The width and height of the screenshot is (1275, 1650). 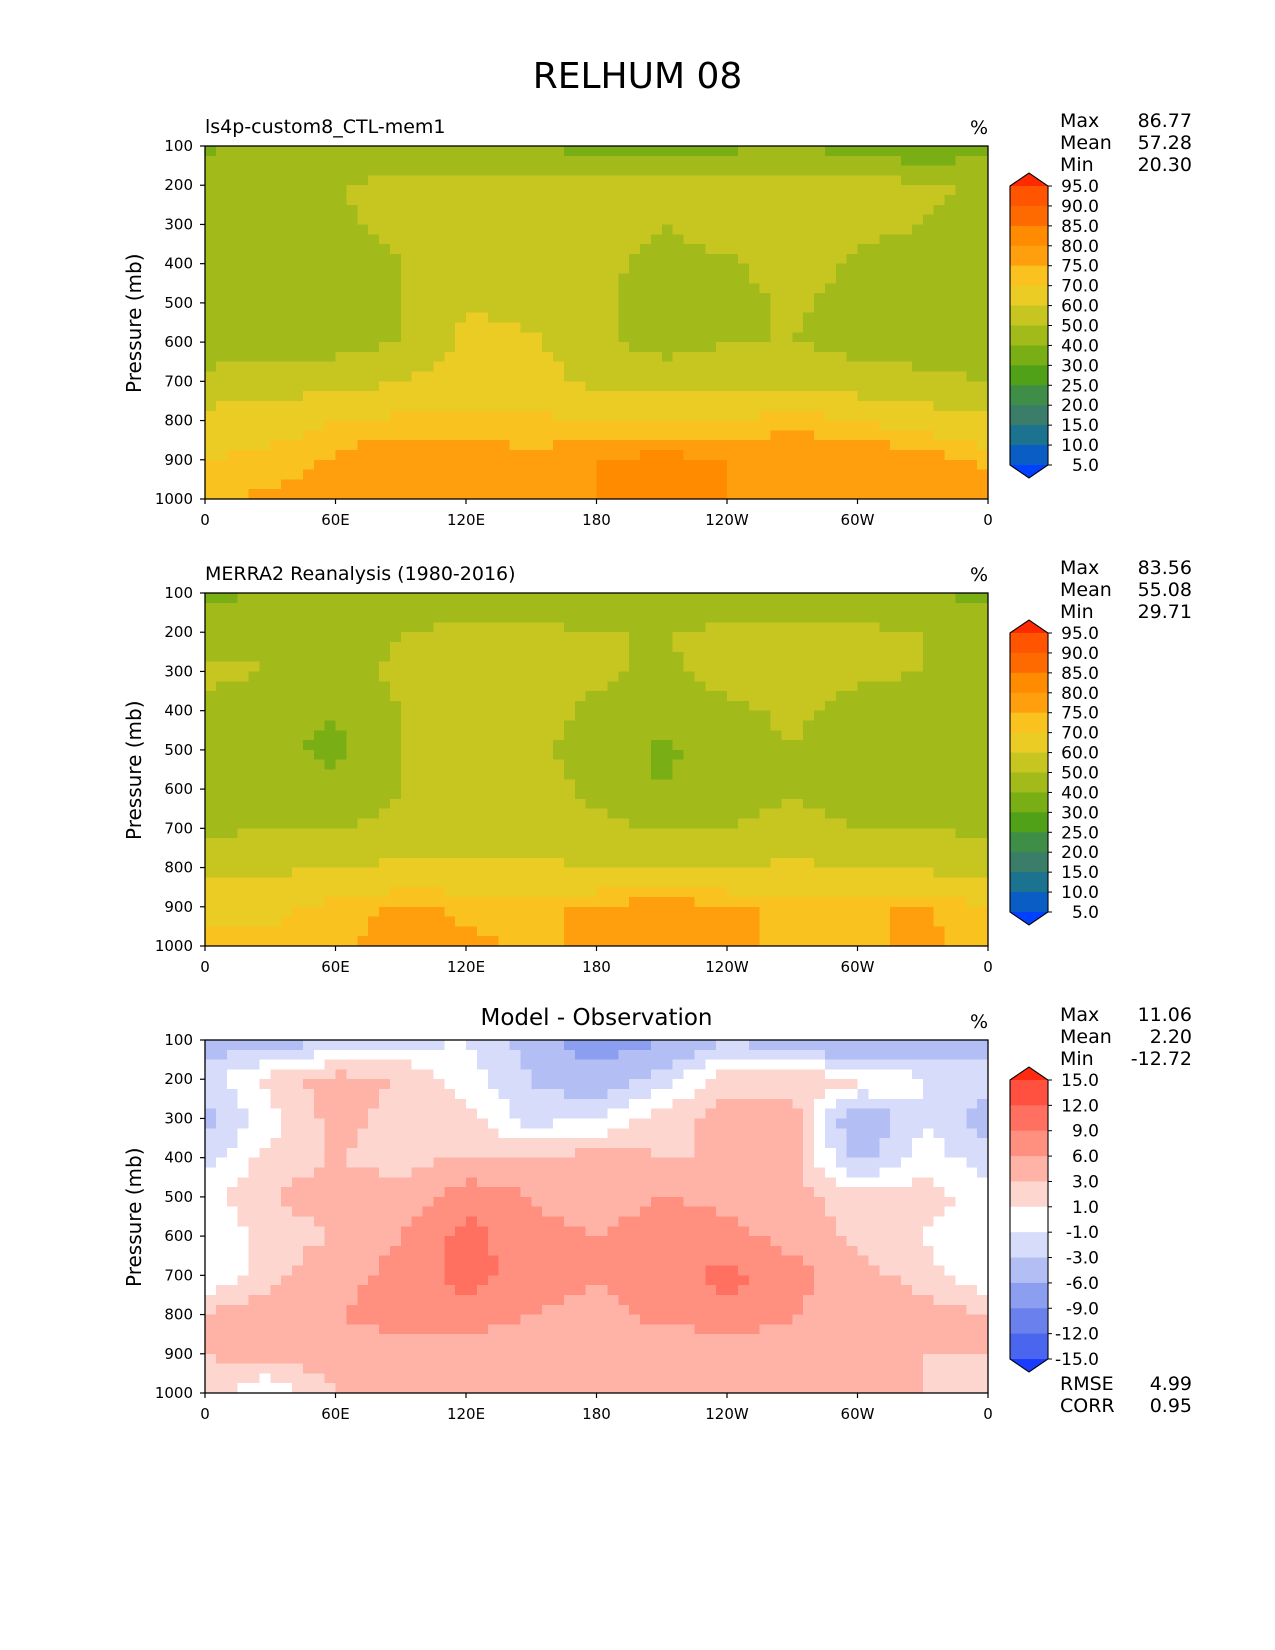 What do you see at coordinates (1164, 143) in the screenshot?
I see `stat-value: 57.28` at bounding box center [1164, 143].